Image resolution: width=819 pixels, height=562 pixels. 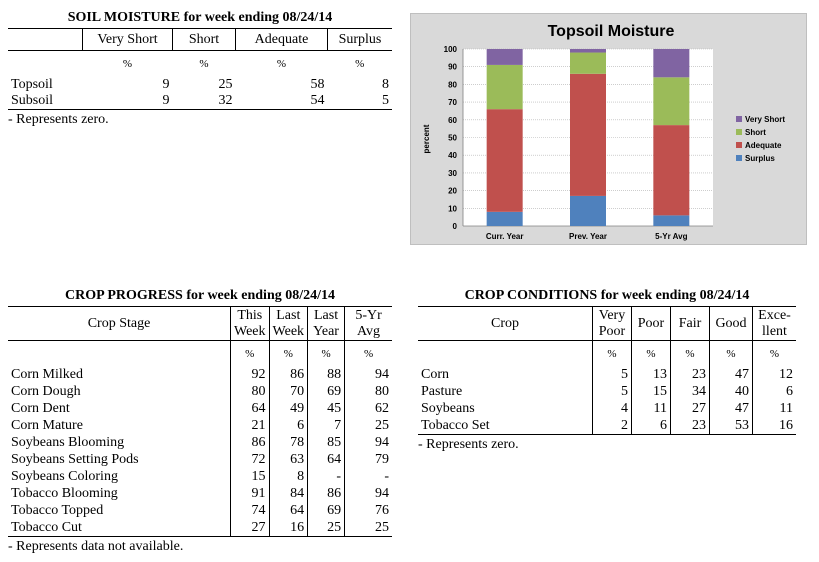 I want to click on legend-label: Adequate, so click(x=763, y=145).